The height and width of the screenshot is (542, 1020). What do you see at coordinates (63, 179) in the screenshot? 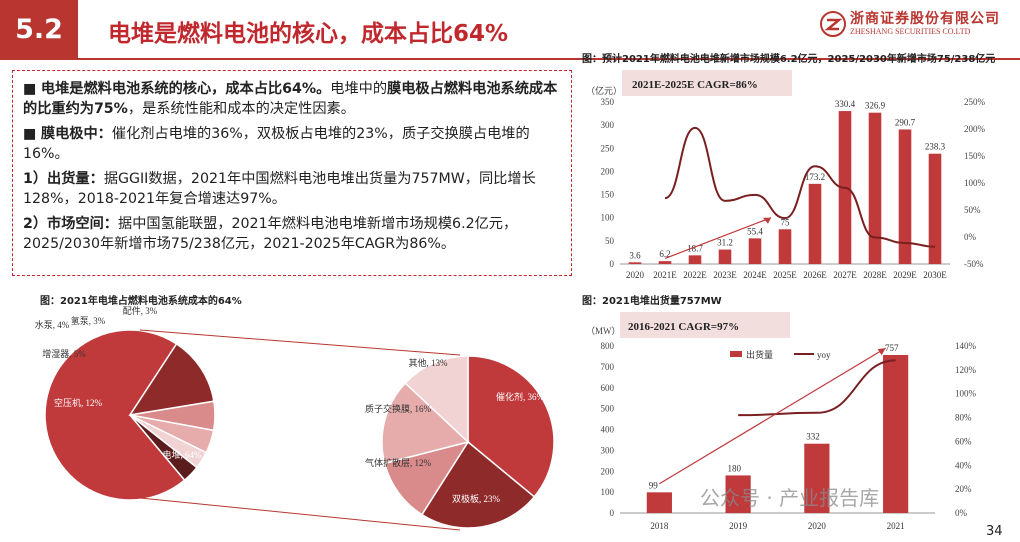
I see `p3-bold: 1）出货量：` at bounding box center [63, 179].